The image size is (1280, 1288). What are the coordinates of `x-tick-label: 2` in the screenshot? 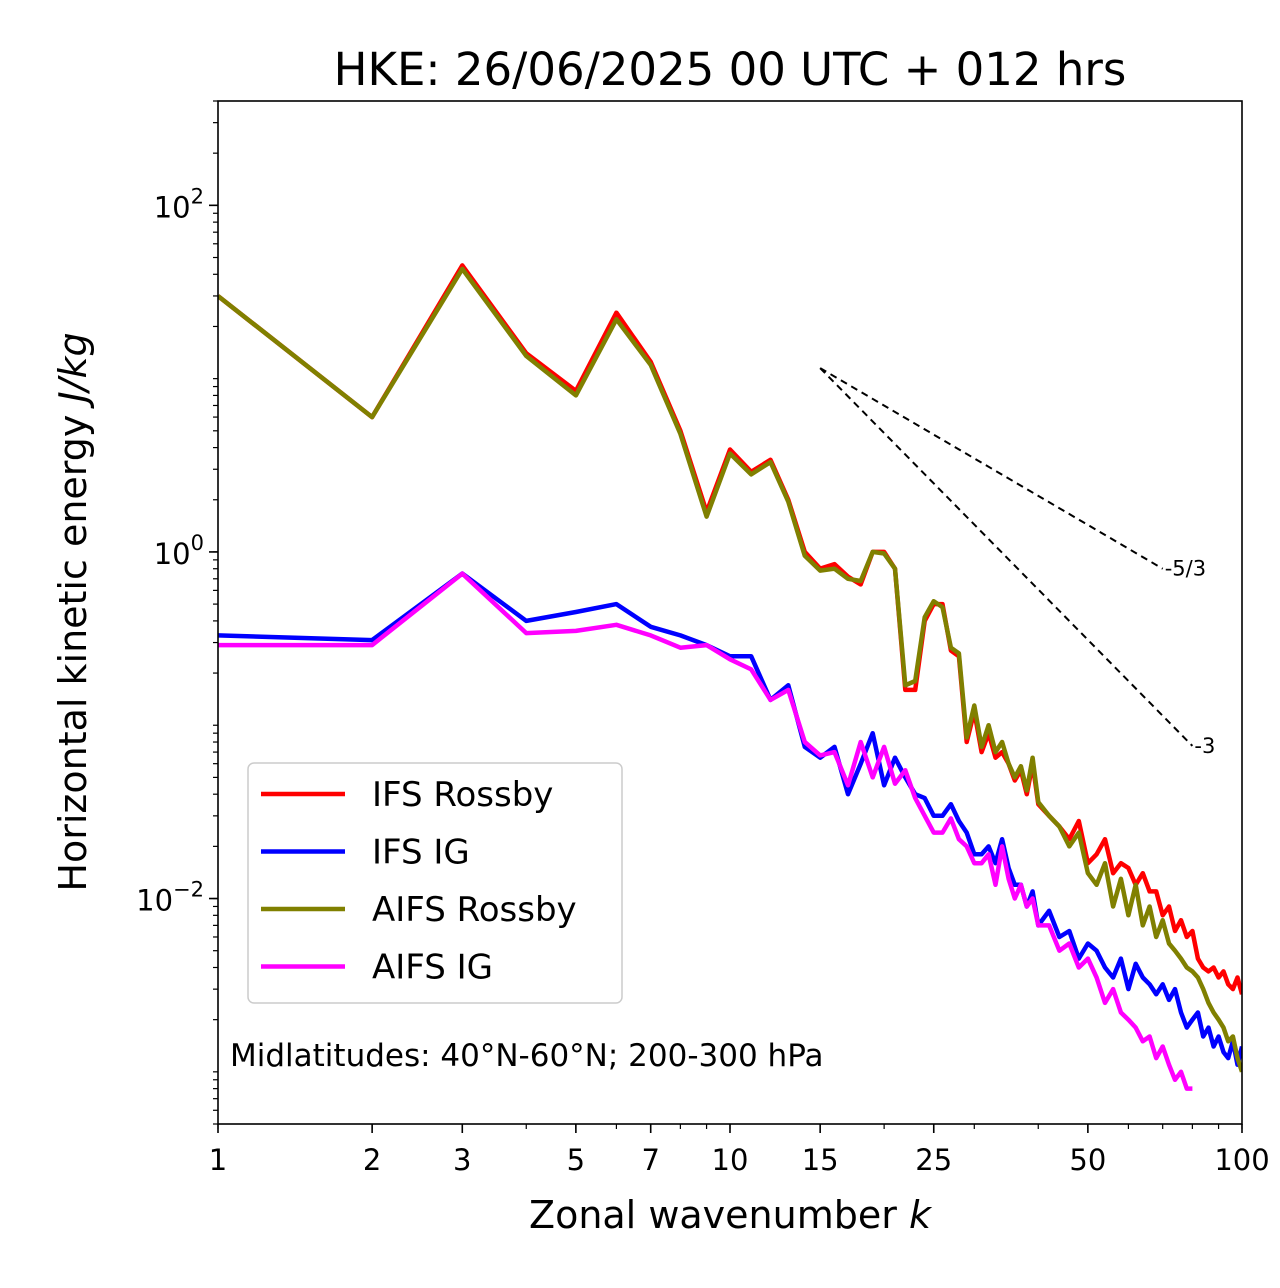 It's located at (372, 1160).